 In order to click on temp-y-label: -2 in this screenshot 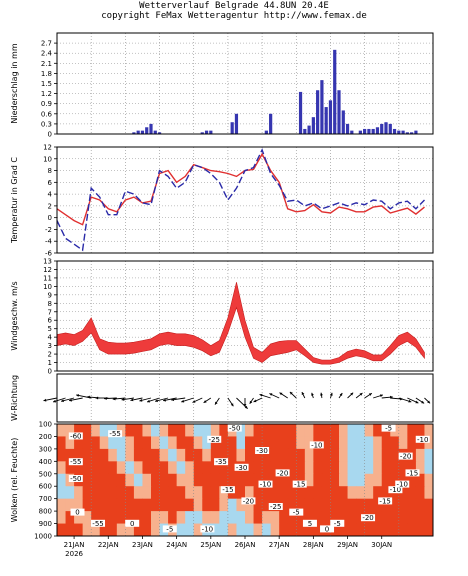, I will do `click(48, 230)`.